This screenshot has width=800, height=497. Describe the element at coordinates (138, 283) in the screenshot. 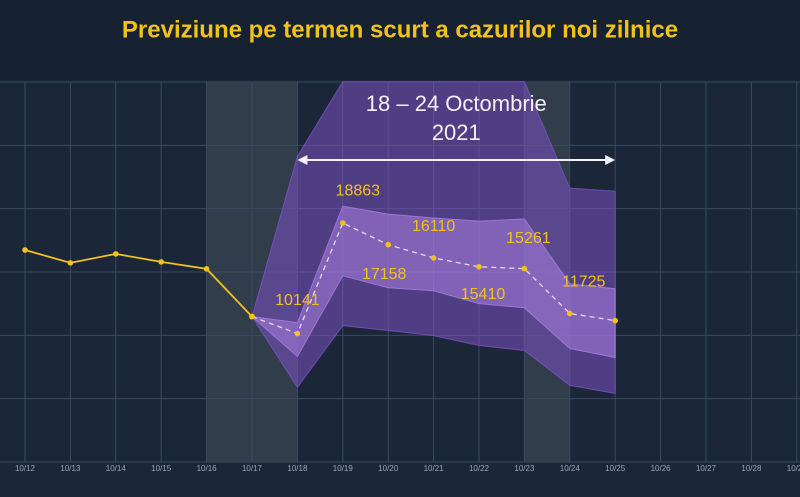

I see `series-line` at that location.